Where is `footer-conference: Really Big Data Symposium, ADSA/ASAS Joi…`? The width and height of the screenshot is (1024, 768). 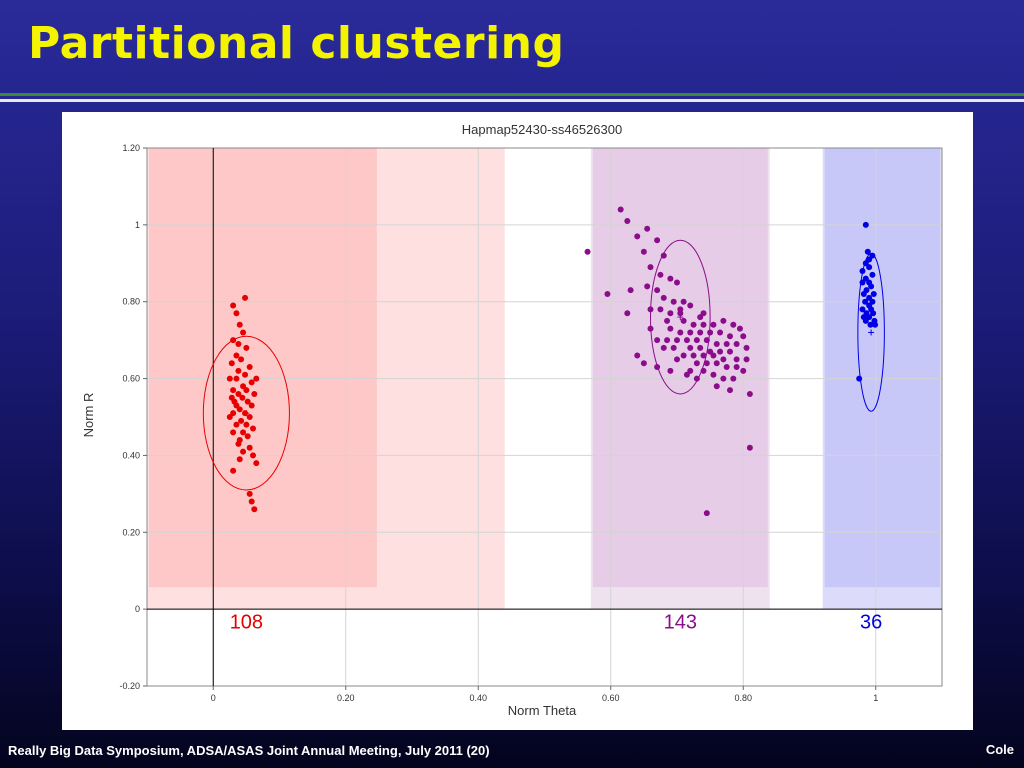
footer-conference: Really Big Data Symposium, ADSA/ASAS Joi… is located at coordinates (249, 750).